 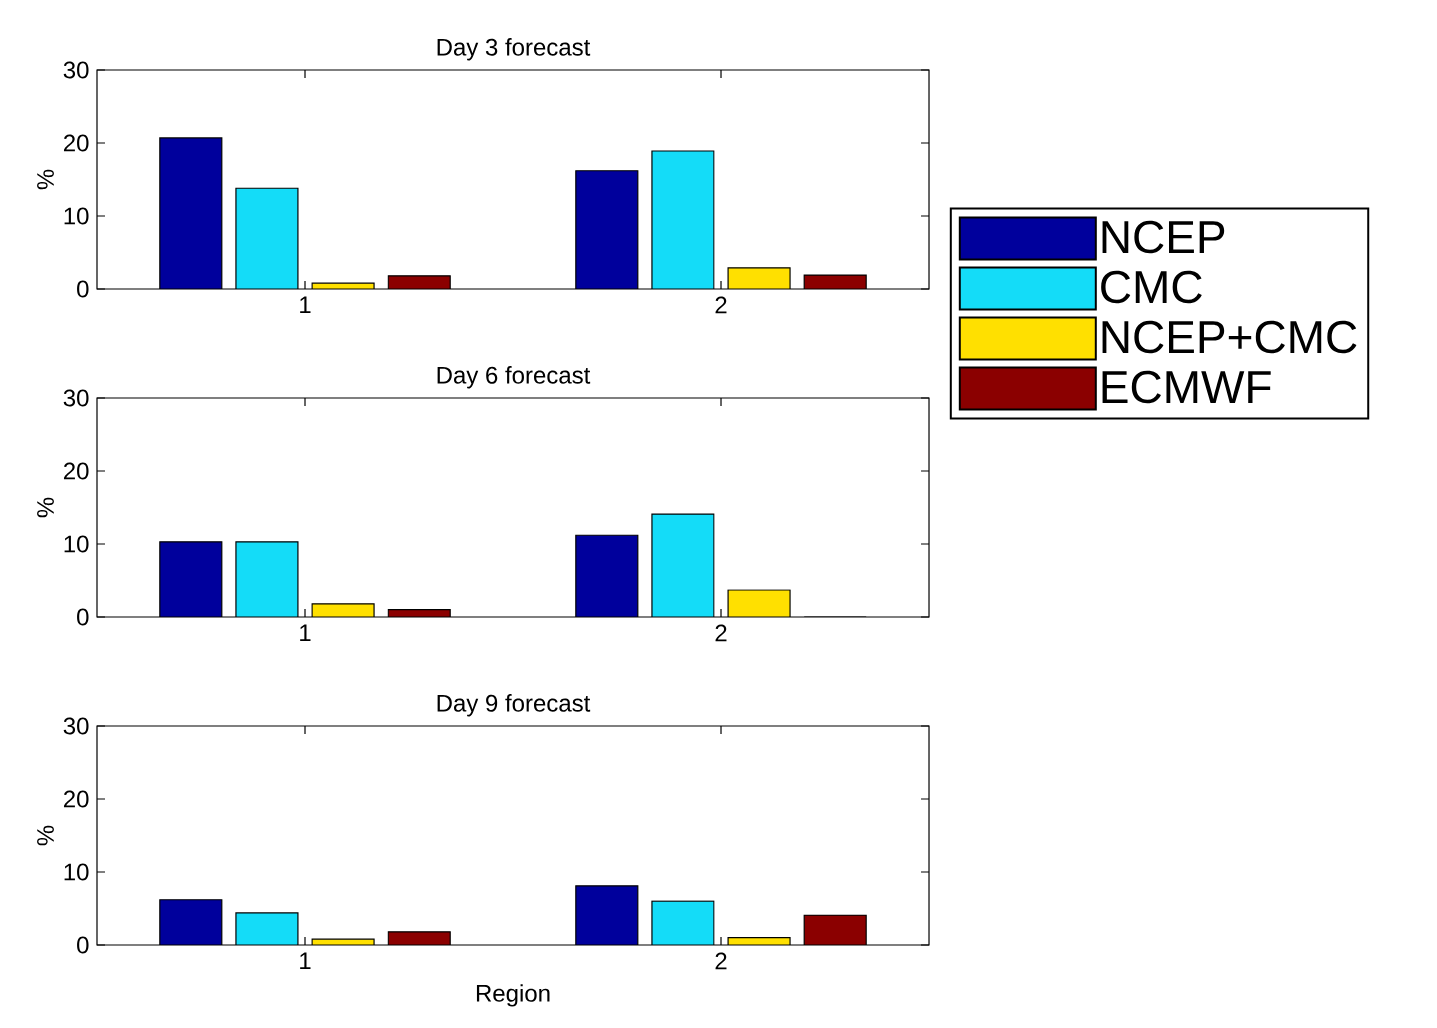 What do you see at coordinates (1186, 387) in the screenshot?
I see `legend-label: ECMWF` at bounding box center [1186, 387].